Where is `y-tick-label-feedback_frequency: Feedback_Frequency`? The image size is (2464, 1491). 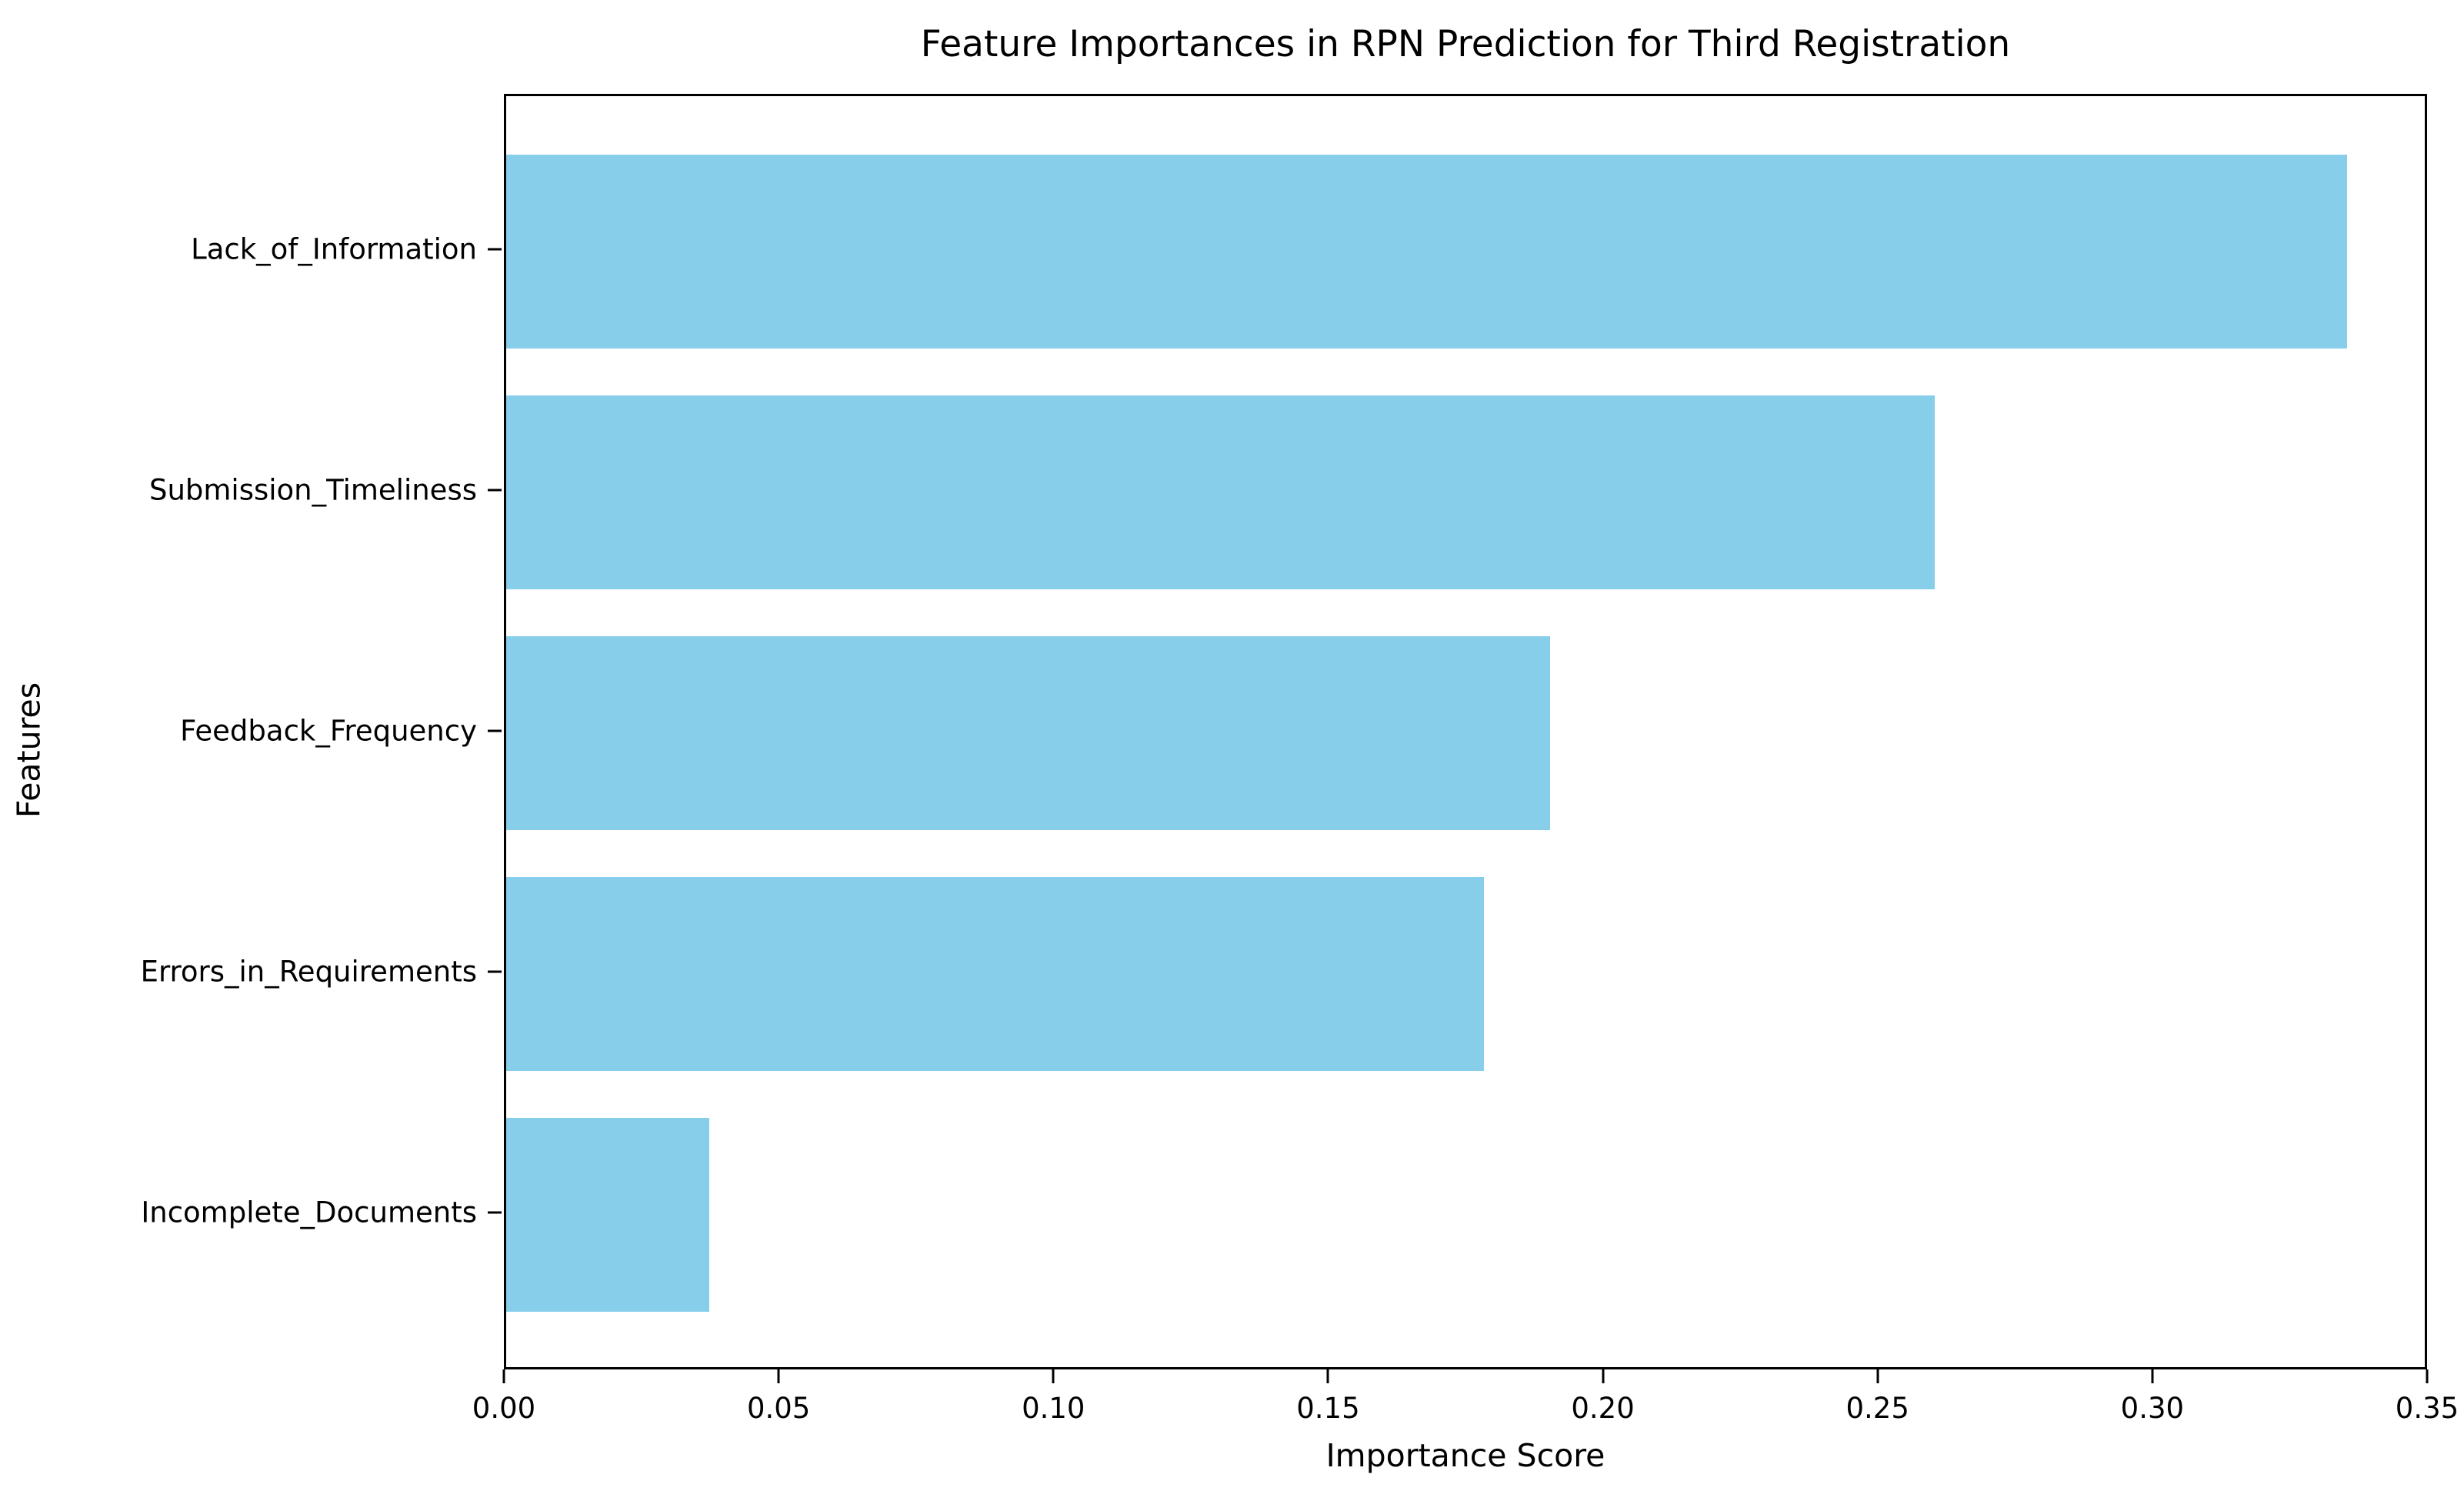
y-tick-label-feedback_frequency: Feedback_Frequency is located at coordinates (329, 731).